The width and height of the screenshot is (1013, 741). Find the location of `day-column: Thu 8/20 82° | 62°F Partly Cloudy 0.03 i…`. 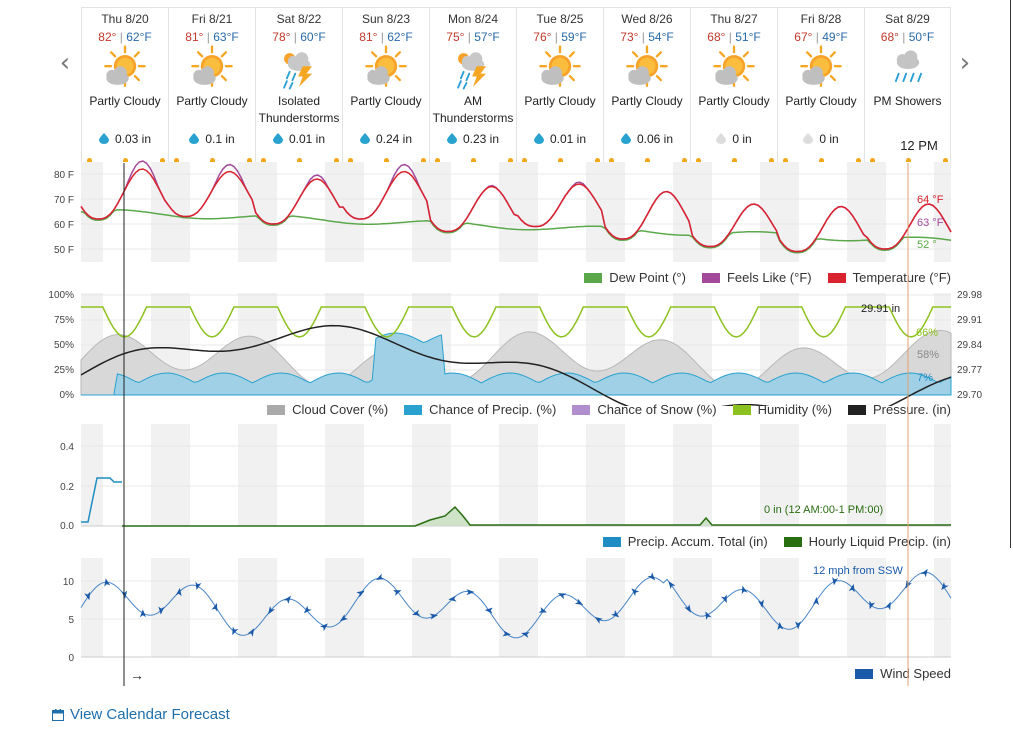

day-column: Thu 8/20 82° | 62°F Partly Cloudy 0.03 i… is located at coordinates (124, 85).